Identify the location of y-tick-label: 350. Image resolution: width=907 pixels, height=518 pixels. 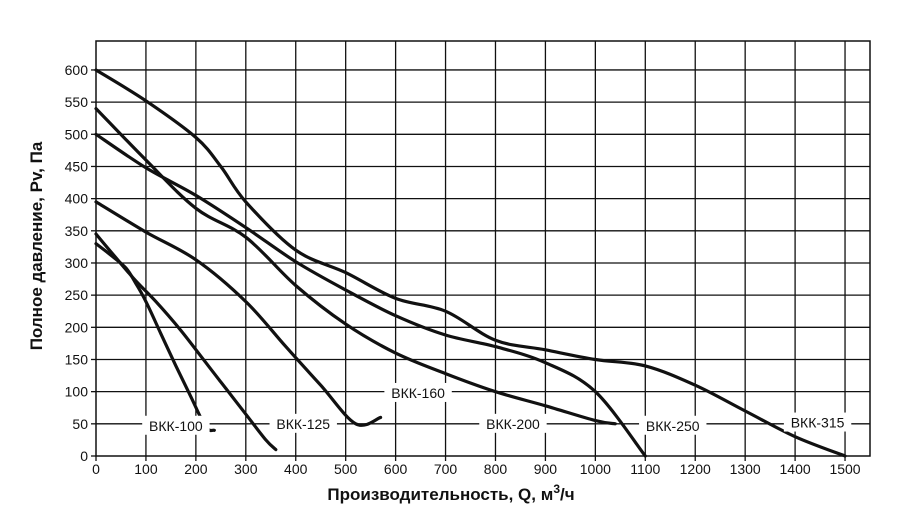
(77, 231).